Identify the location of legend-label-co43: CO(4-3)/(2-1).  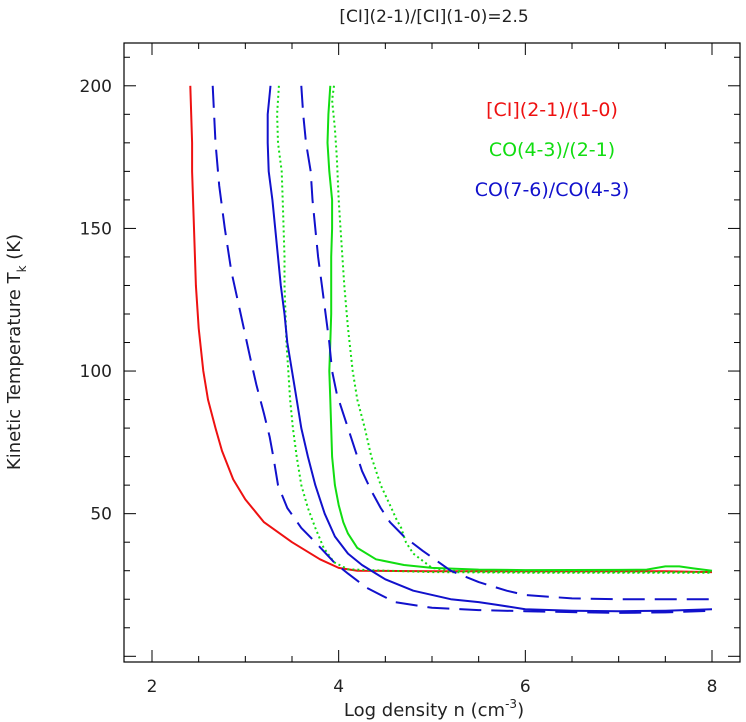
(552, 150).